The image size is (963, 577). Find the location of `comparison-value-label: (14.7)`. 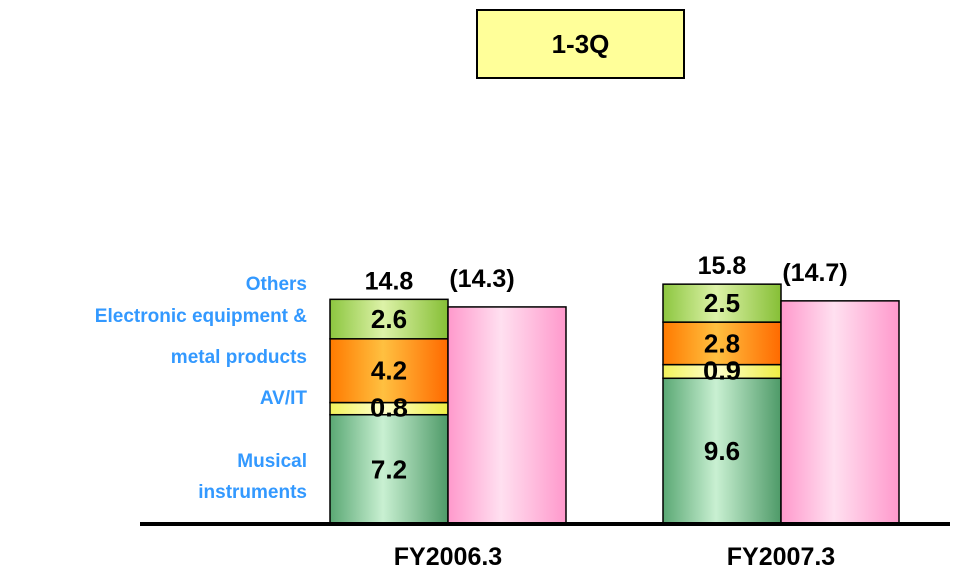

comparison-value-label: (14.7) is located at coordinates (814, 273).